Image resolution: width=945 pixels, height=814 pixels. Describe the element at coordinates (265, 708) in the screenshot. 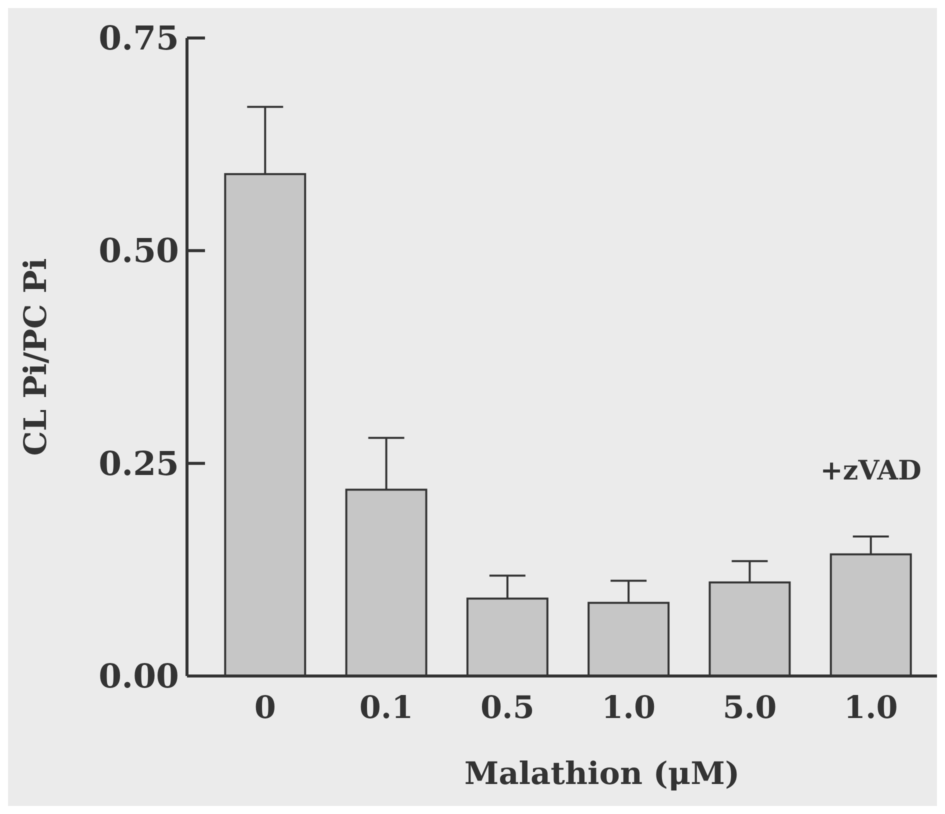

I see `x-tick-label: 0` at that location.